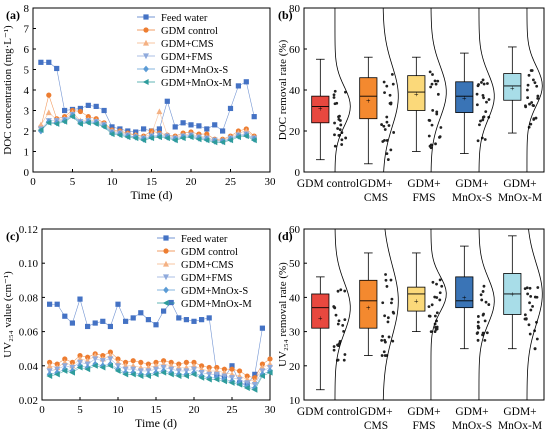  I want to click on y-tick-label: 7, so click(27, 30).